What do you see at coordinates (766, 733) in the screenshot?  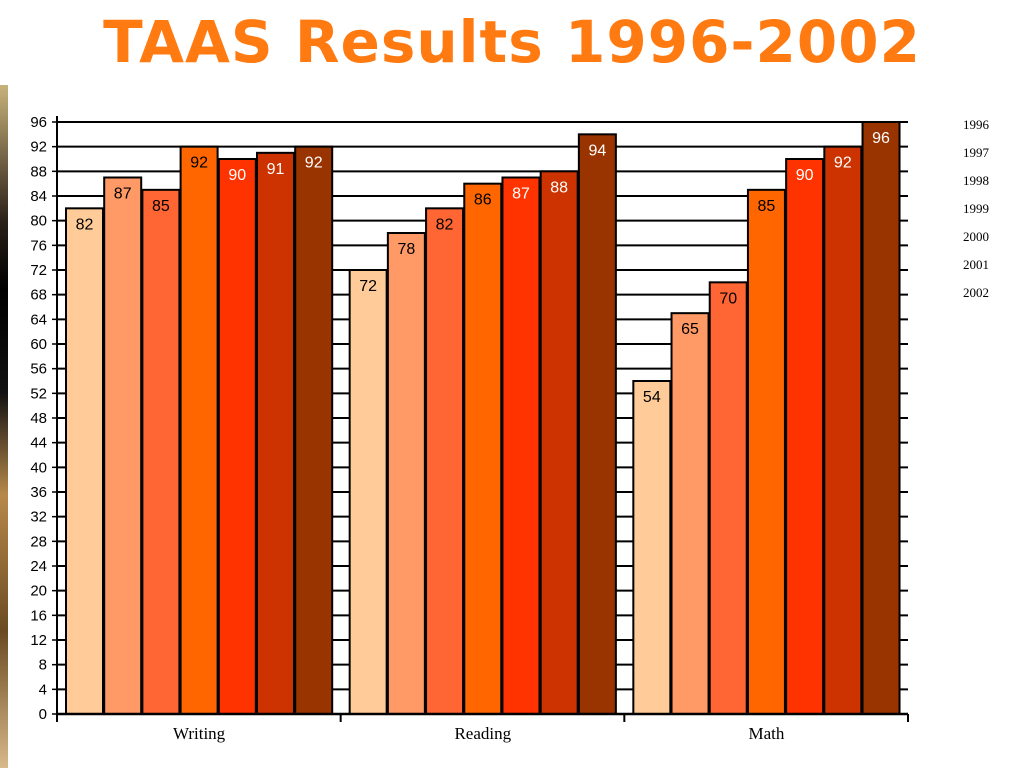 I see `x-category-label: Math` at bounding box center [766, 733].